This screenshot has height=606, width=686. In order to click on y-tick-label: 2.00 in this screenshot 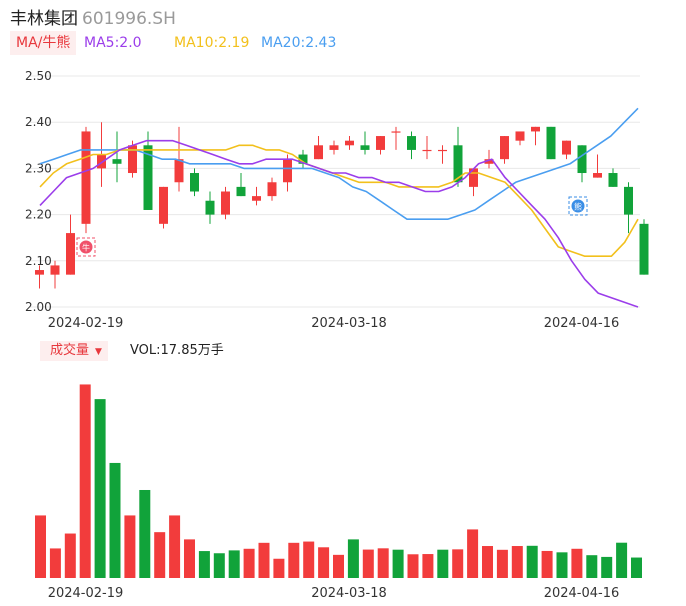, I will do `click(38, 307)`.